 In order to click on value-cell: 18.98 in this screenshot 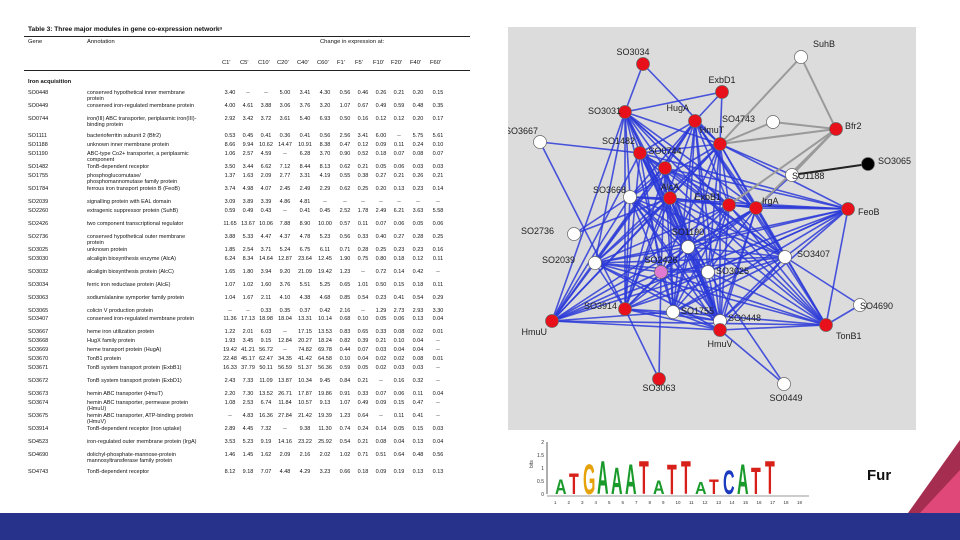, I will do `click(266, 319)`.